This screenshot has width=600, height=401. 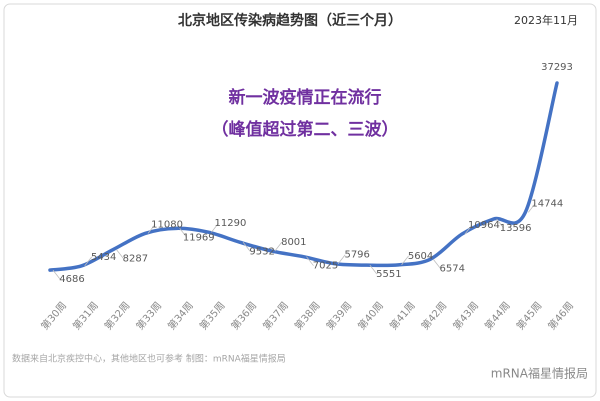 What do you see at coordinates (293, 242) in the screenshot?
I see `data-label: 8001` at bounding box center [293, 242].